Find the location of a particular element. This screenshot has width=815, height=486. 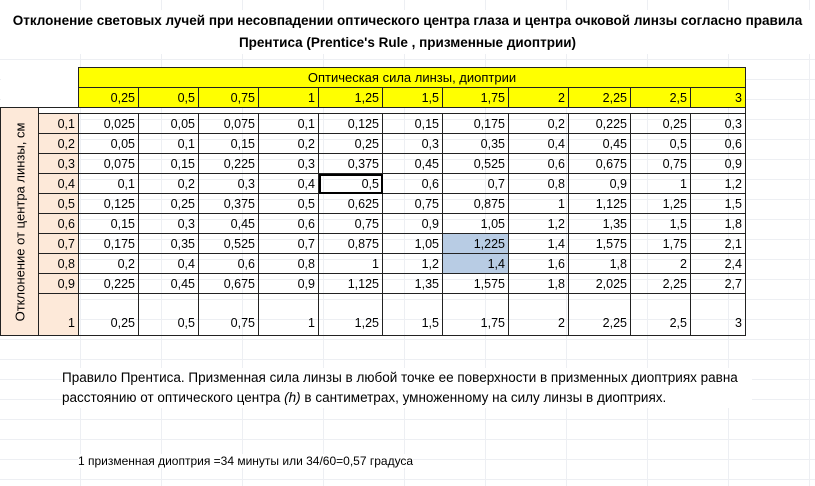

column-header-title: Оптическая сила линзы, диоптрии is located at coordinates (412, 77).